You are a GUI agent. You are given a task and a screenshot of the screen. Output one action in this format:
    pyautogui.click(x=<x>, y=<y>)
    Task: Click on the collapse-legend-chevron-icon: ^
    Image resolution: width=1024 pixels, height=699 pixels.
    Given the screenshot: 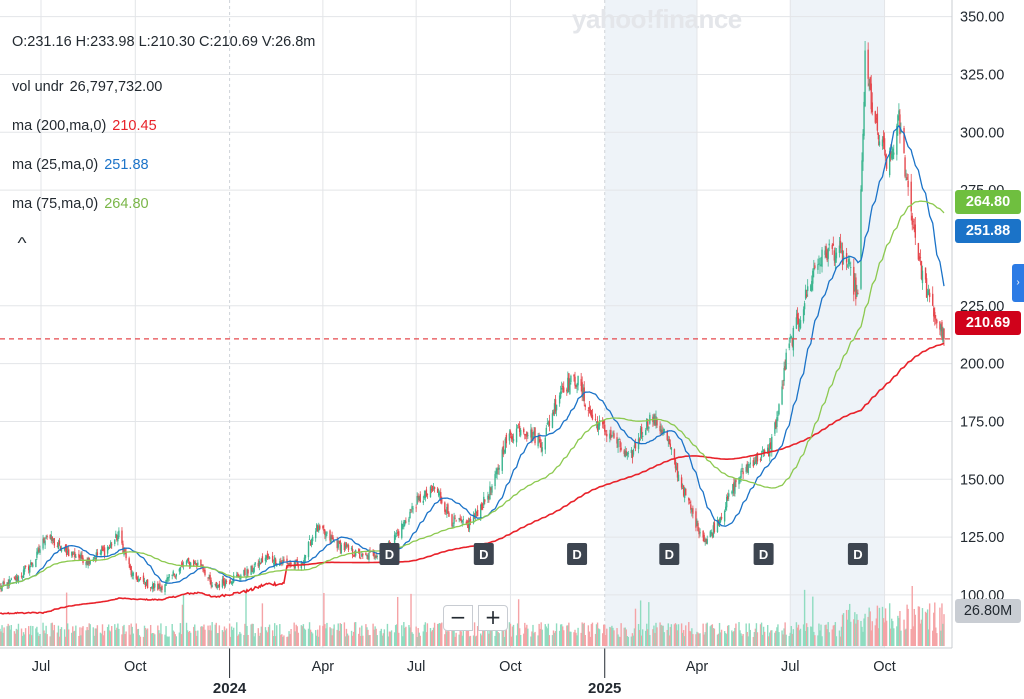 What is the action you would take?
    pyautogui.click(x=22, y=243)
    